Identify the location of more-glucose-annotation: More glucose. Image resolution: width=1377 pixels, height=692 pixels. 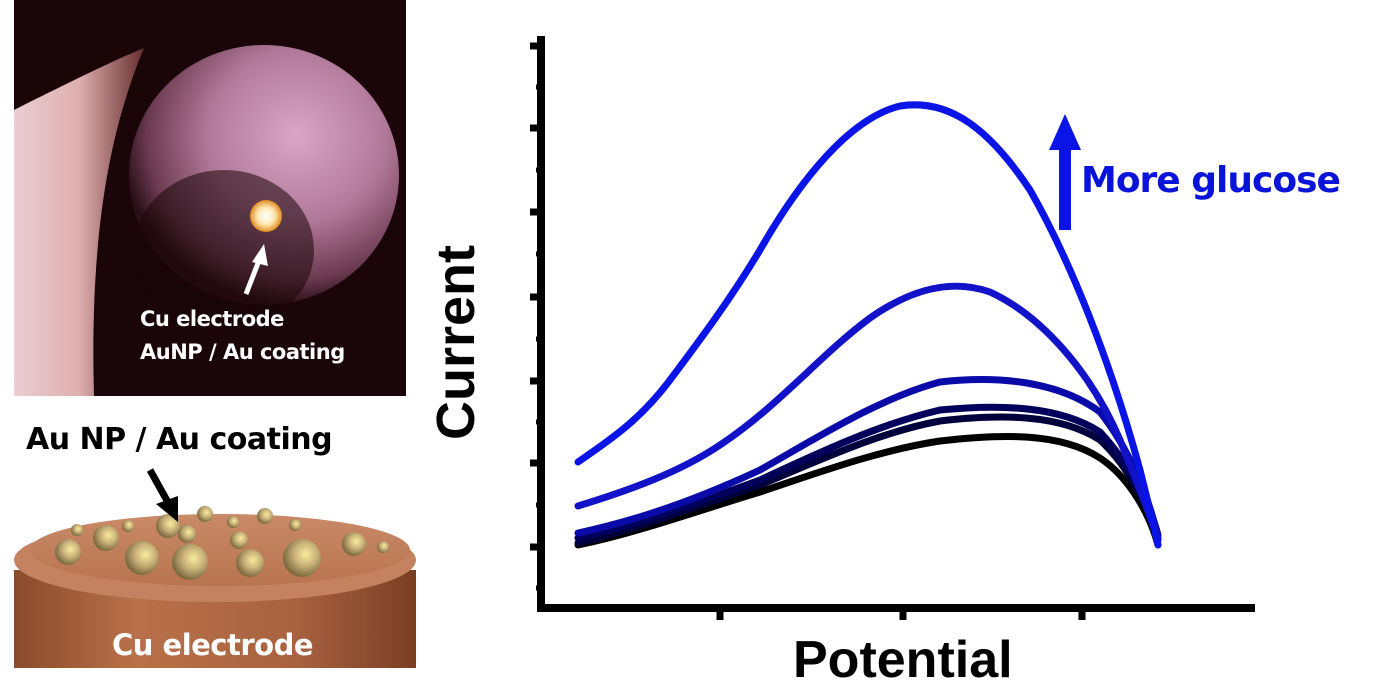
(1211, 180).